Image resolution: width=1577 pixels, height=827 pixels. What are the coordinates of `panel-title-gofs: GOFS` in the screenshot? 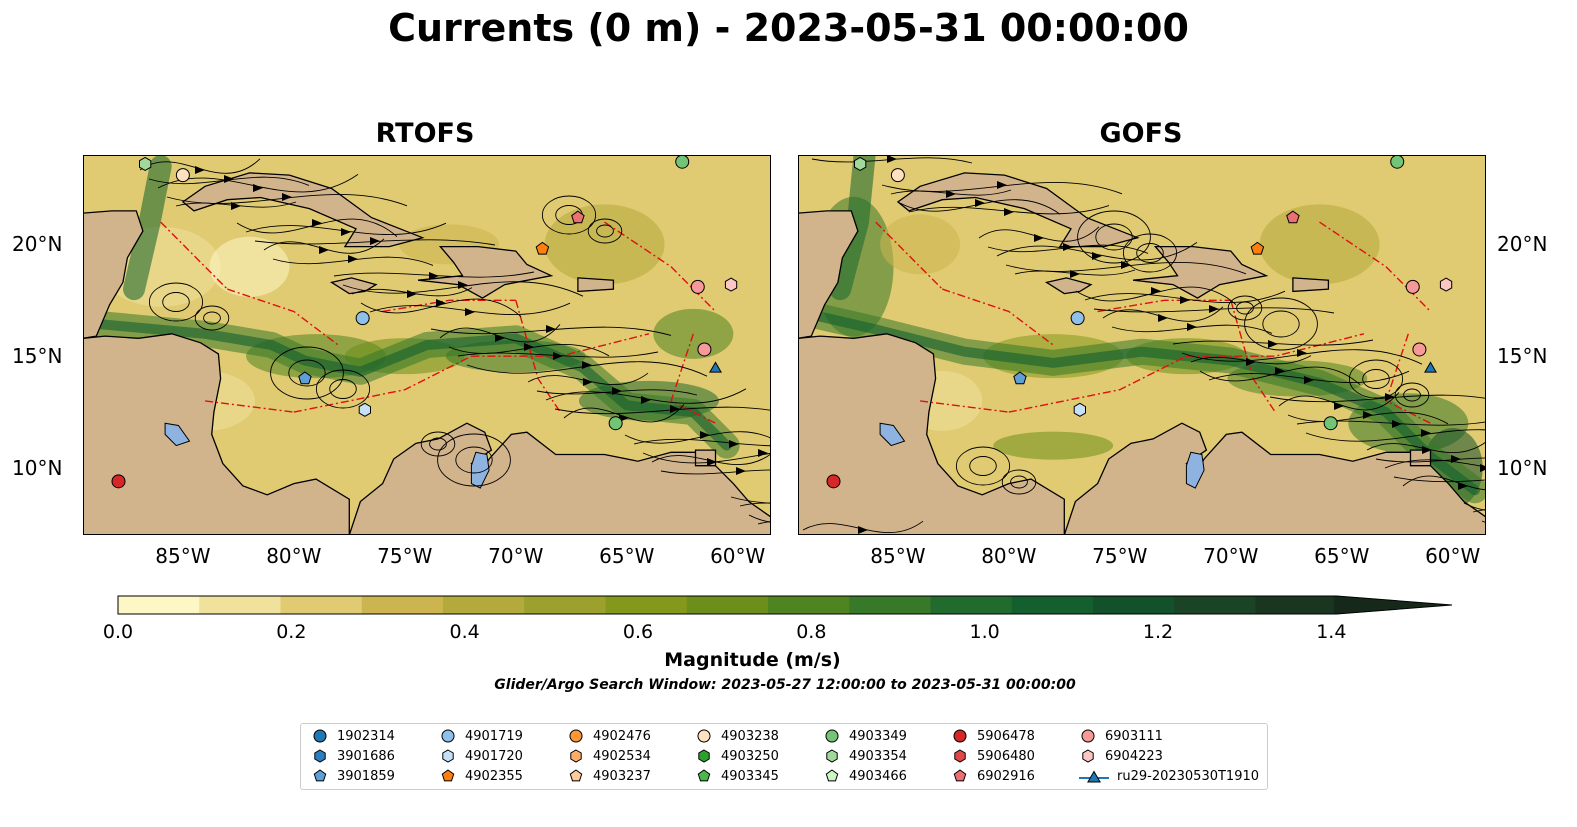 It's located at (1141, 133).